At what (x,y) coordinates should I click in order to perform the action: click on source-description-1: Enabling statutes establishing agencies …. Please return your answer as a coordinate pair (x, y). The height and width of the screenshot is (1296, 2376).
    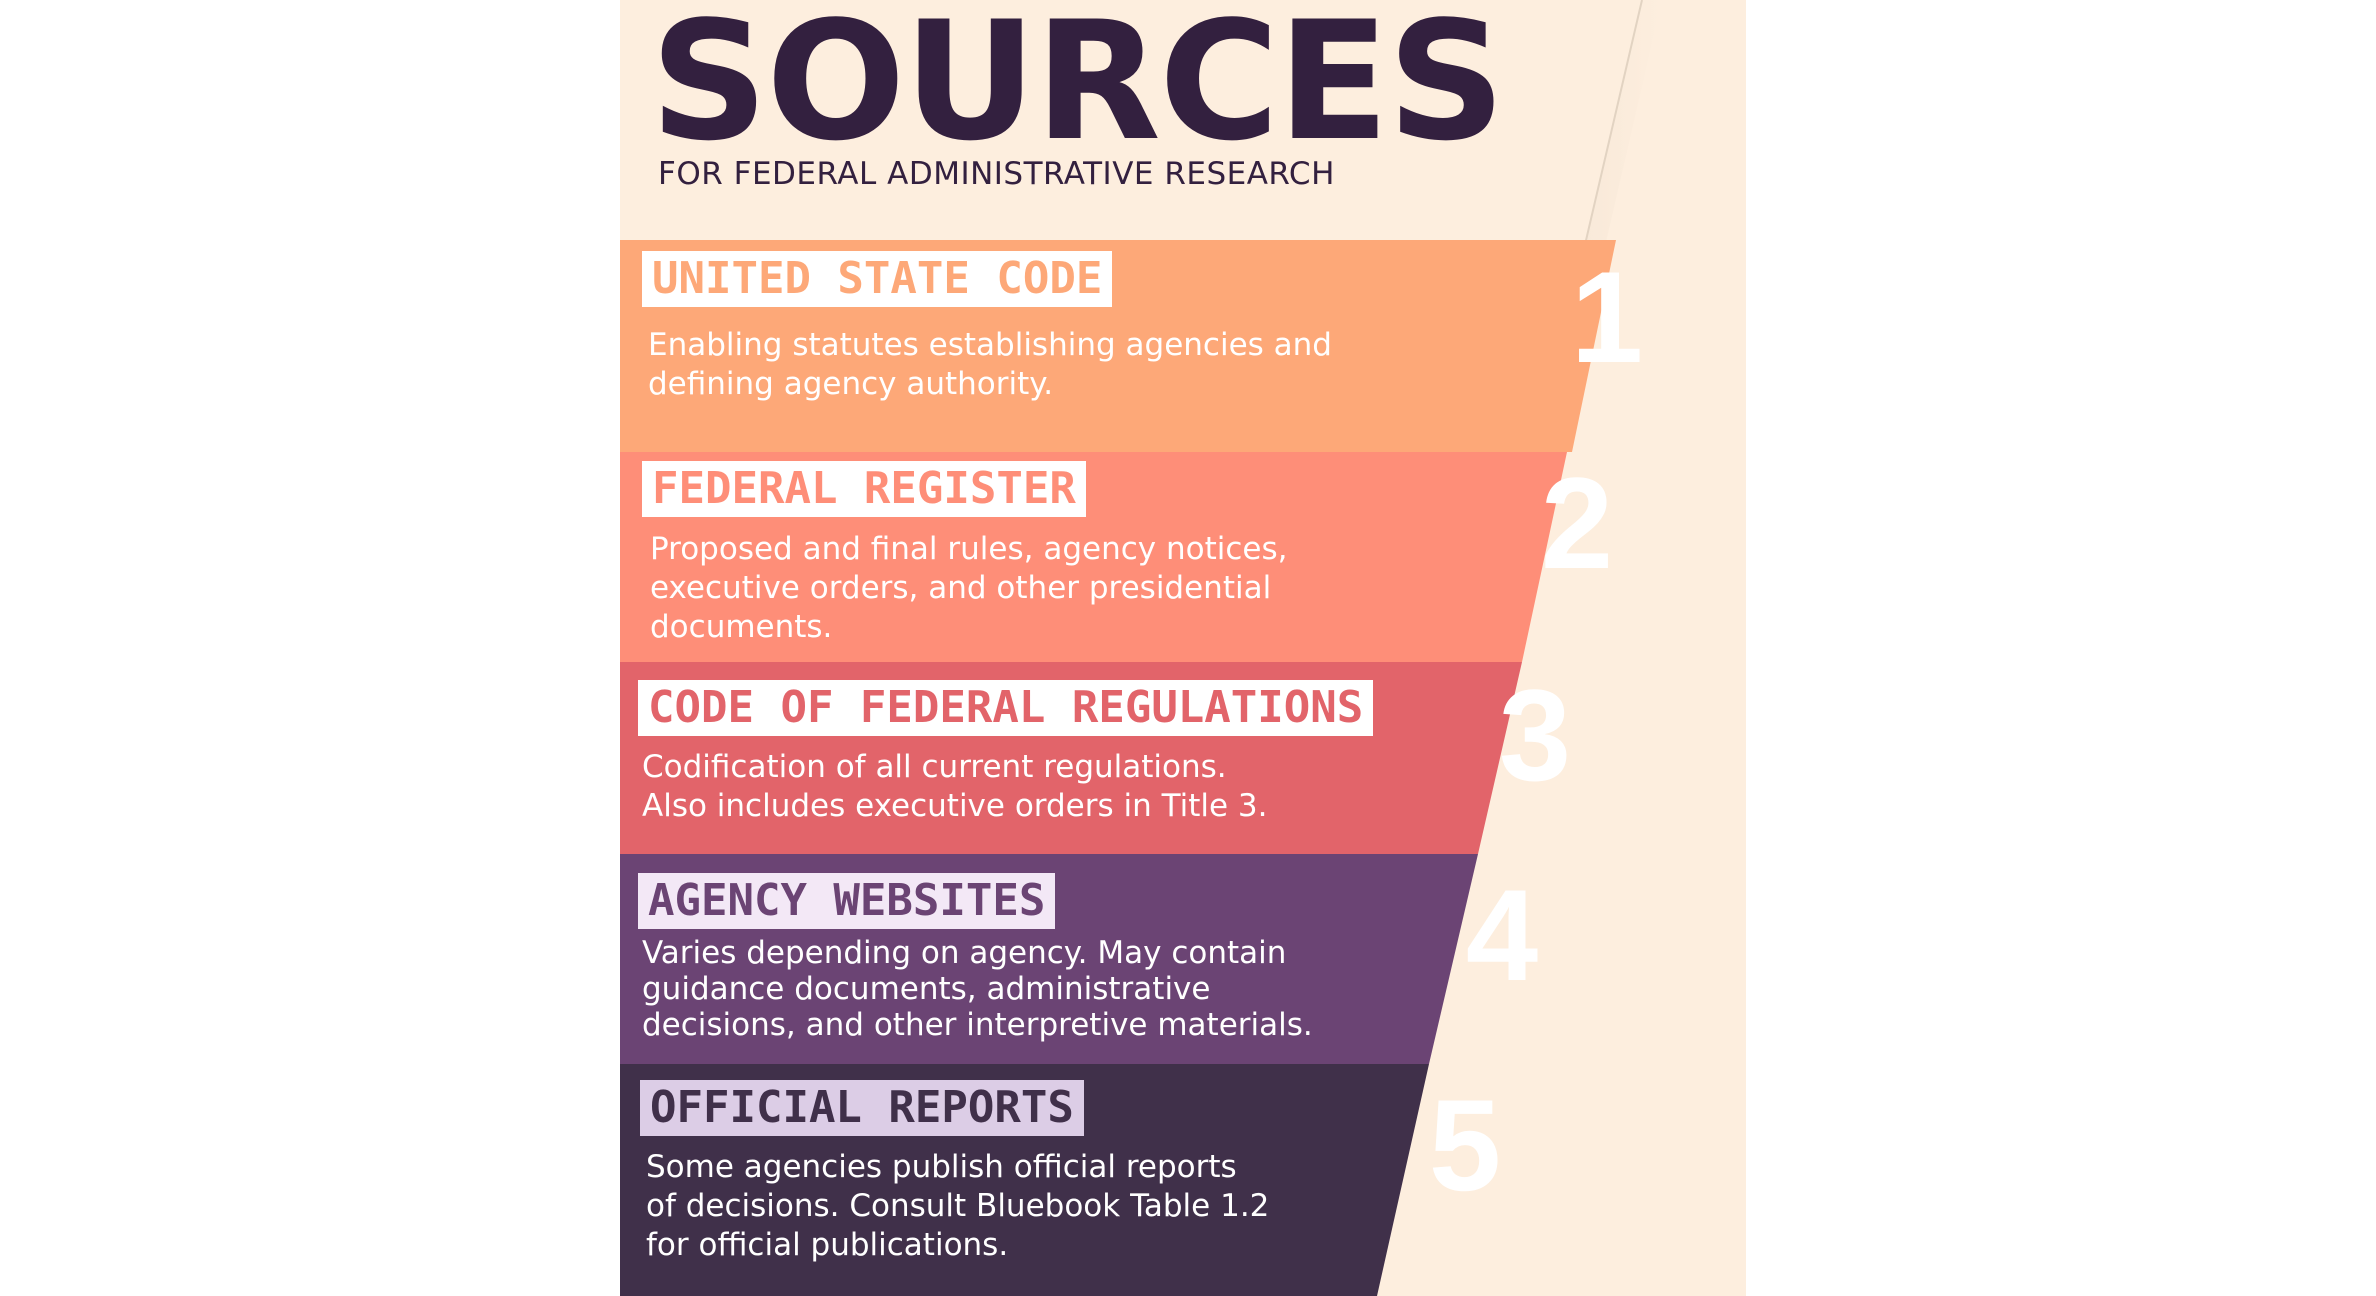
    Looking at the image, I should click on (990, 365).